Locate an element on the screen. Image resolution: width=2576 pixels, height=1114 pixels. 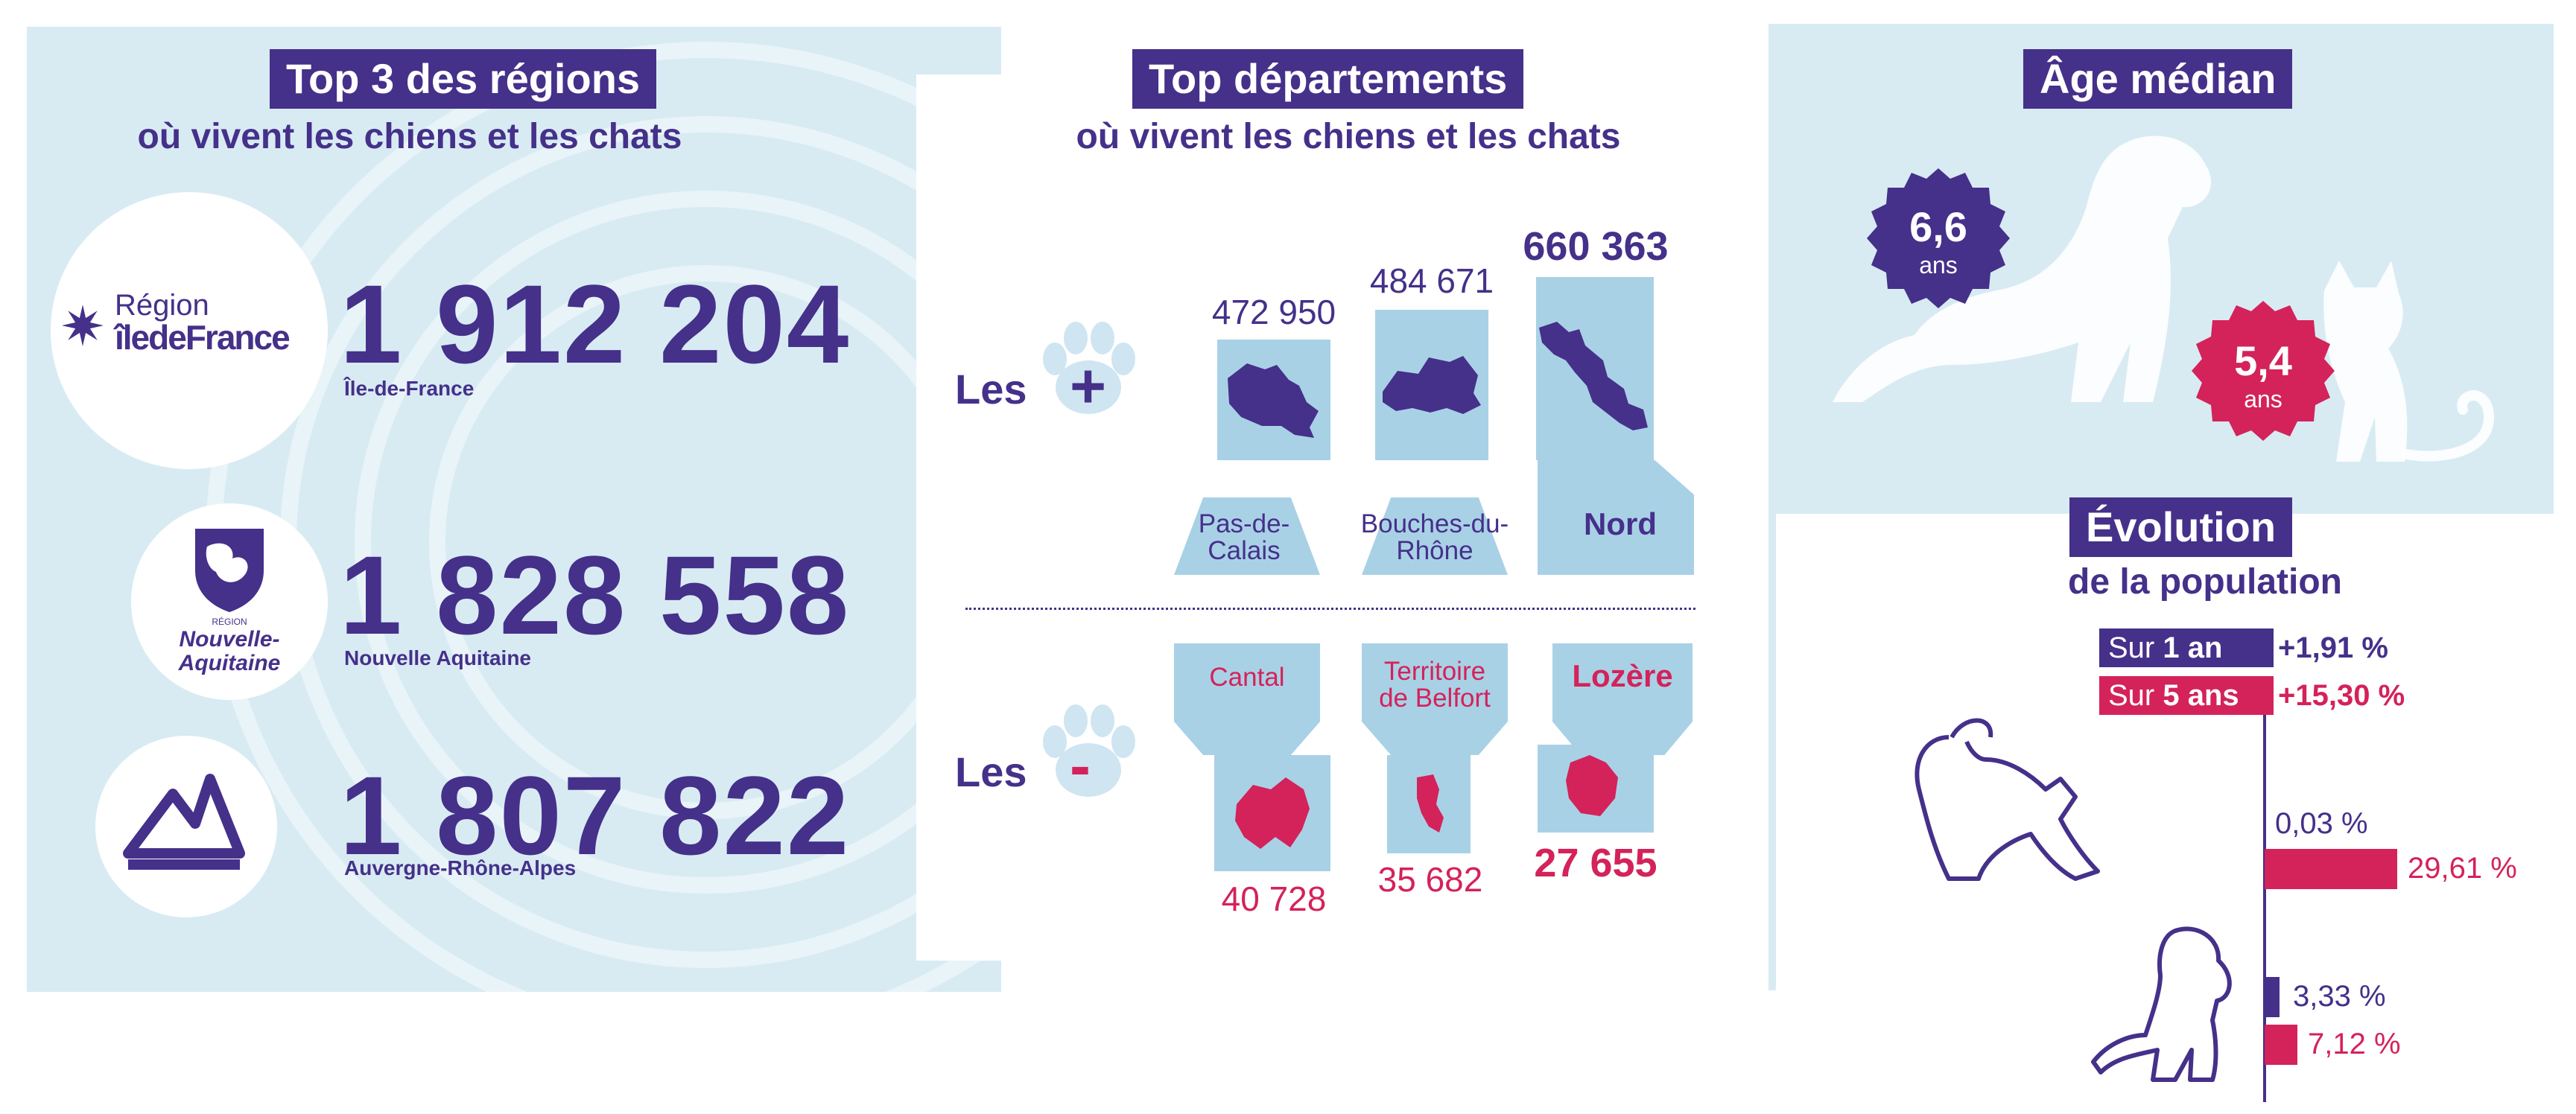
dog-silhouette-icon is located at coordinates (2023, 269).